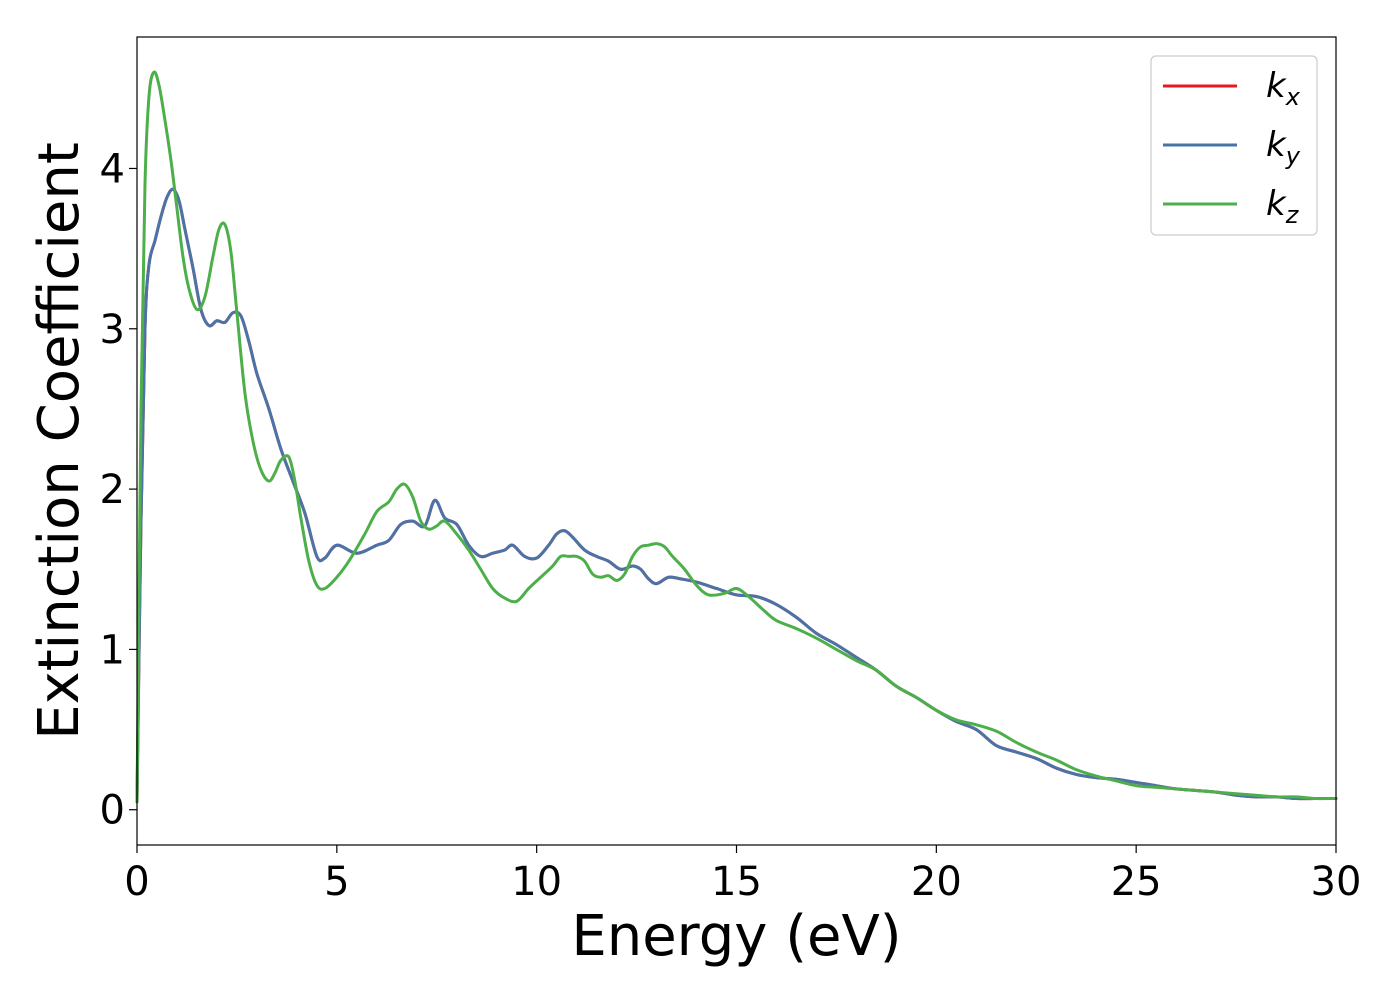 The height and width of the screenshot is (1000, 1400). I want to click on y-tick-label: 3, so click(112, 330).